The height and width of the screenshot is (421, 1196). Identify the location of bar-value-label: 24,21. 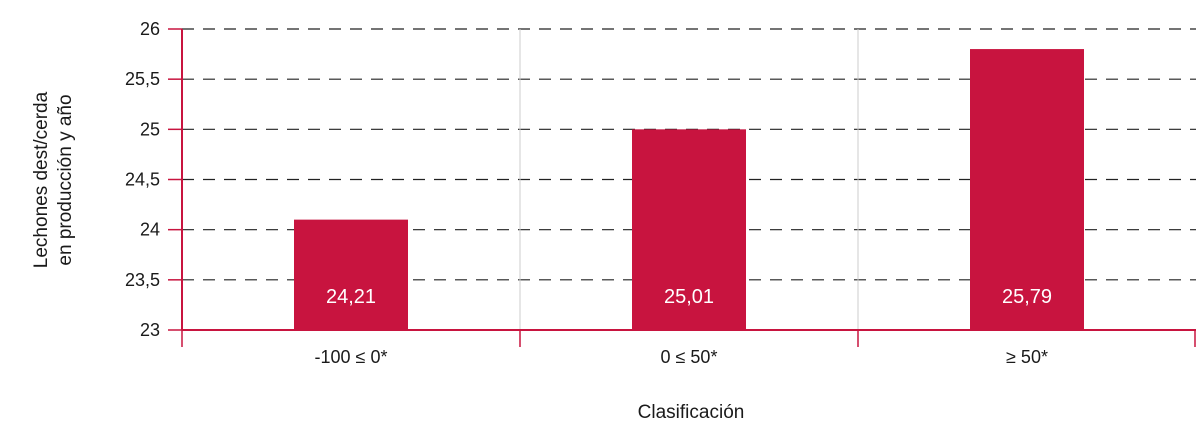
(351, 297).